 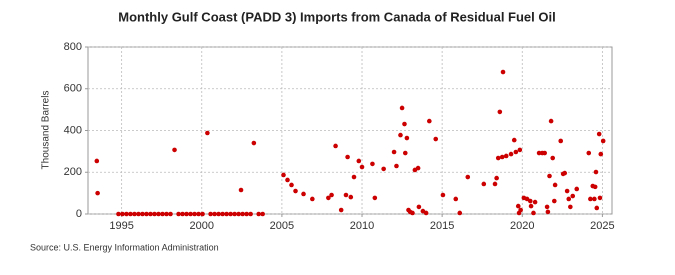 What do you see at coordinates (73, 130) in the screenshot?
I see `y-tick-label: 400` at bounding box center [73, 130].